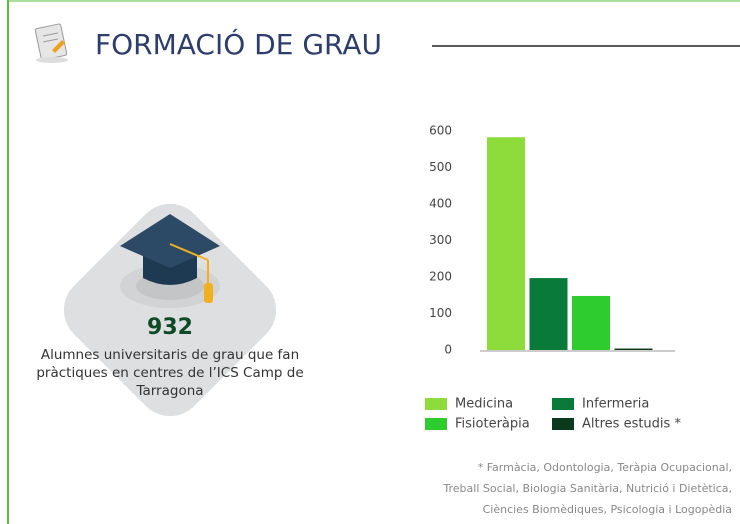 The height and width of the screenshot is (524, 740). Describe the element at coordinates (169, 391) in the screenshot. I see `description-line: Tarragona` at that location.